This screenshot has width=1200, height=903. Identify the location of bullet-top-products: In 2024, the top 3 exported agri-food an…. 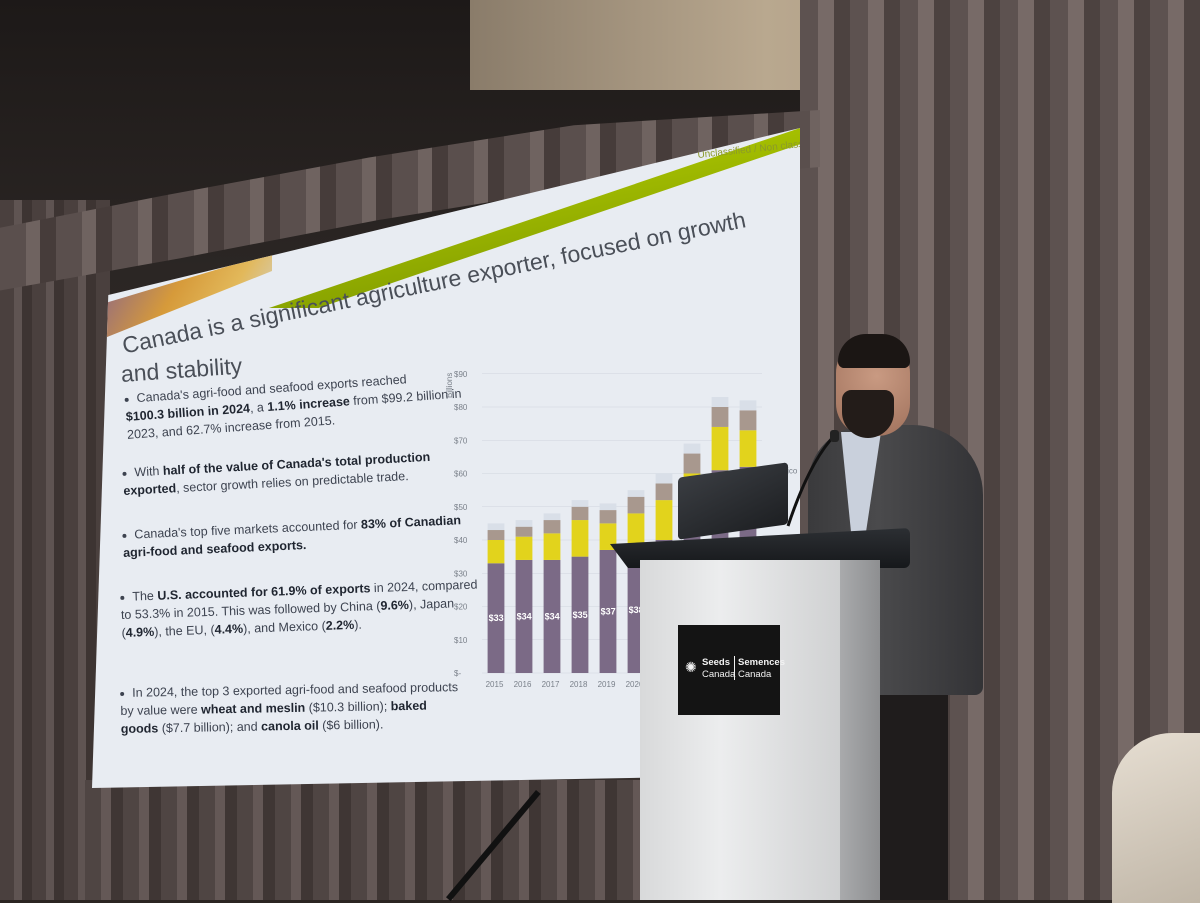
(289, 708).